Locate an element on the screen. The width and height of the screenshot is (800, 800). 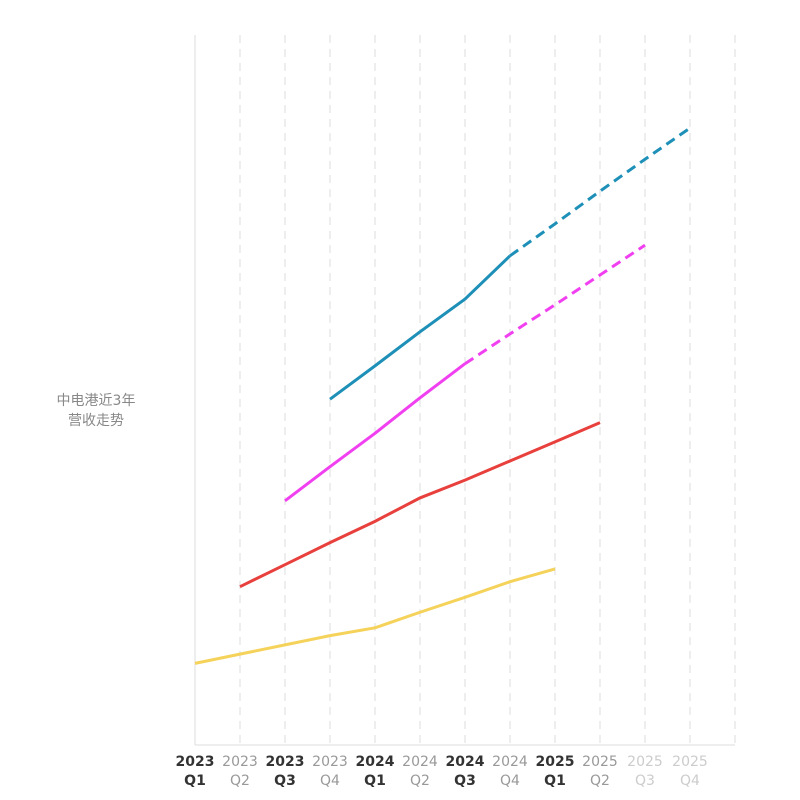
chart-title: 营收走势 is located at coordinates (96, 421).